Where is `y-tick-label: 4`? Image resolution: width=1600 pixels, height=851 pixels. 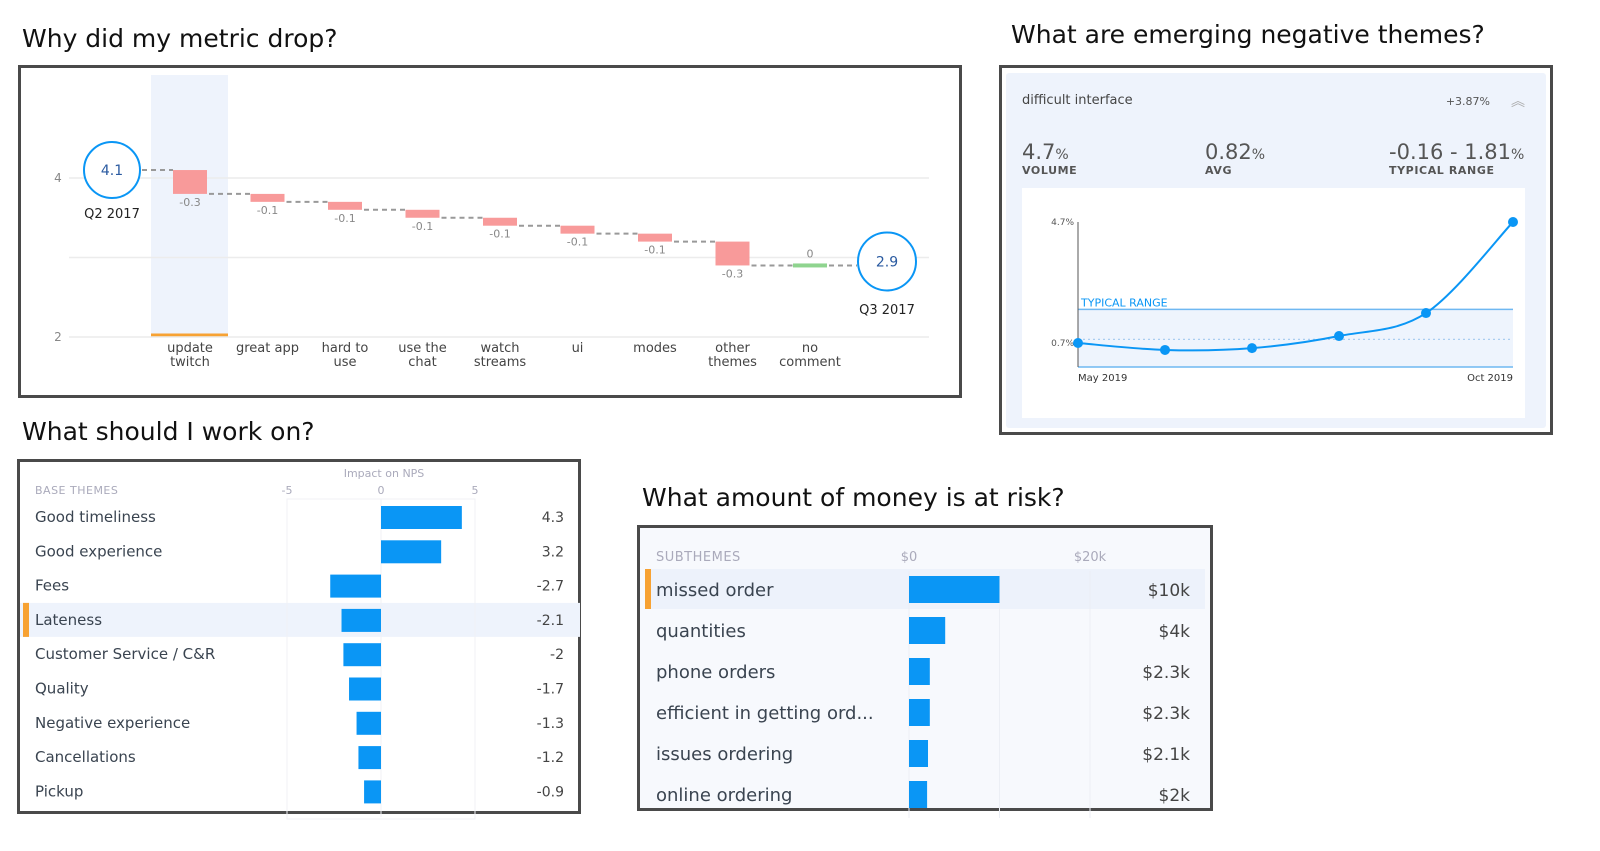
y-tick-label: 4 is located at coordinates (58, 178).